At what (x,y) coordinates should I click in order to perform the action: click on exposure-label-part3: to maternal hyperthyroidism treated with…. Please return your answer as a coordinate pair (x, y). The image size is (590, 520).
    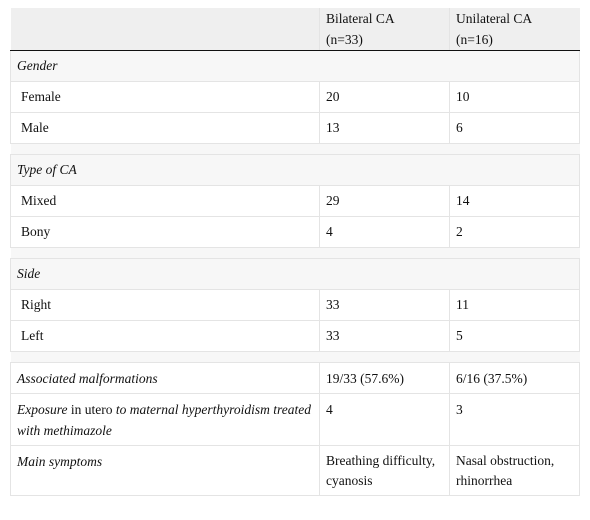
    Looking at the image, I should click on (164, 420).